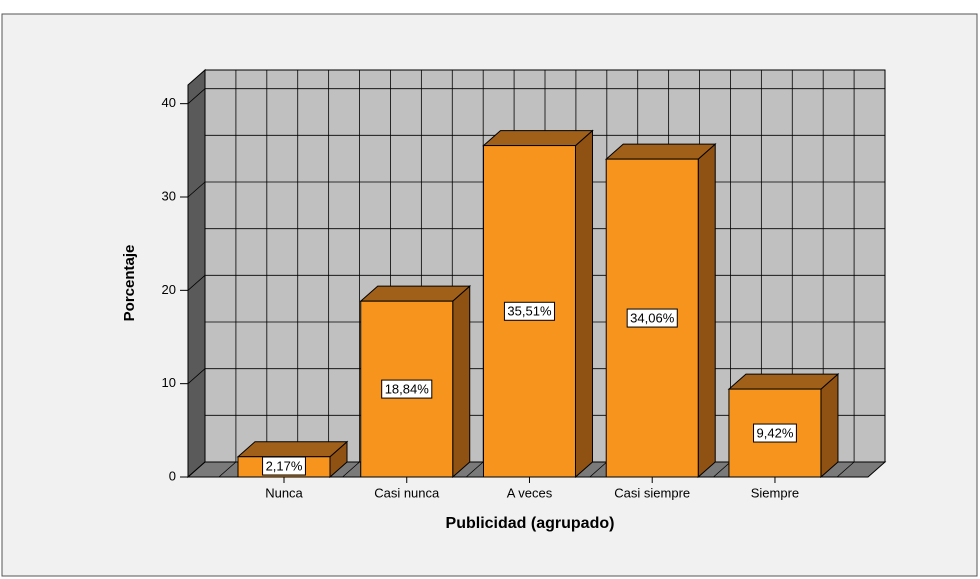  Describe the element at coordinates (775, 492) in the screenshot. I see `x-tick-label: Siempre` at that location.